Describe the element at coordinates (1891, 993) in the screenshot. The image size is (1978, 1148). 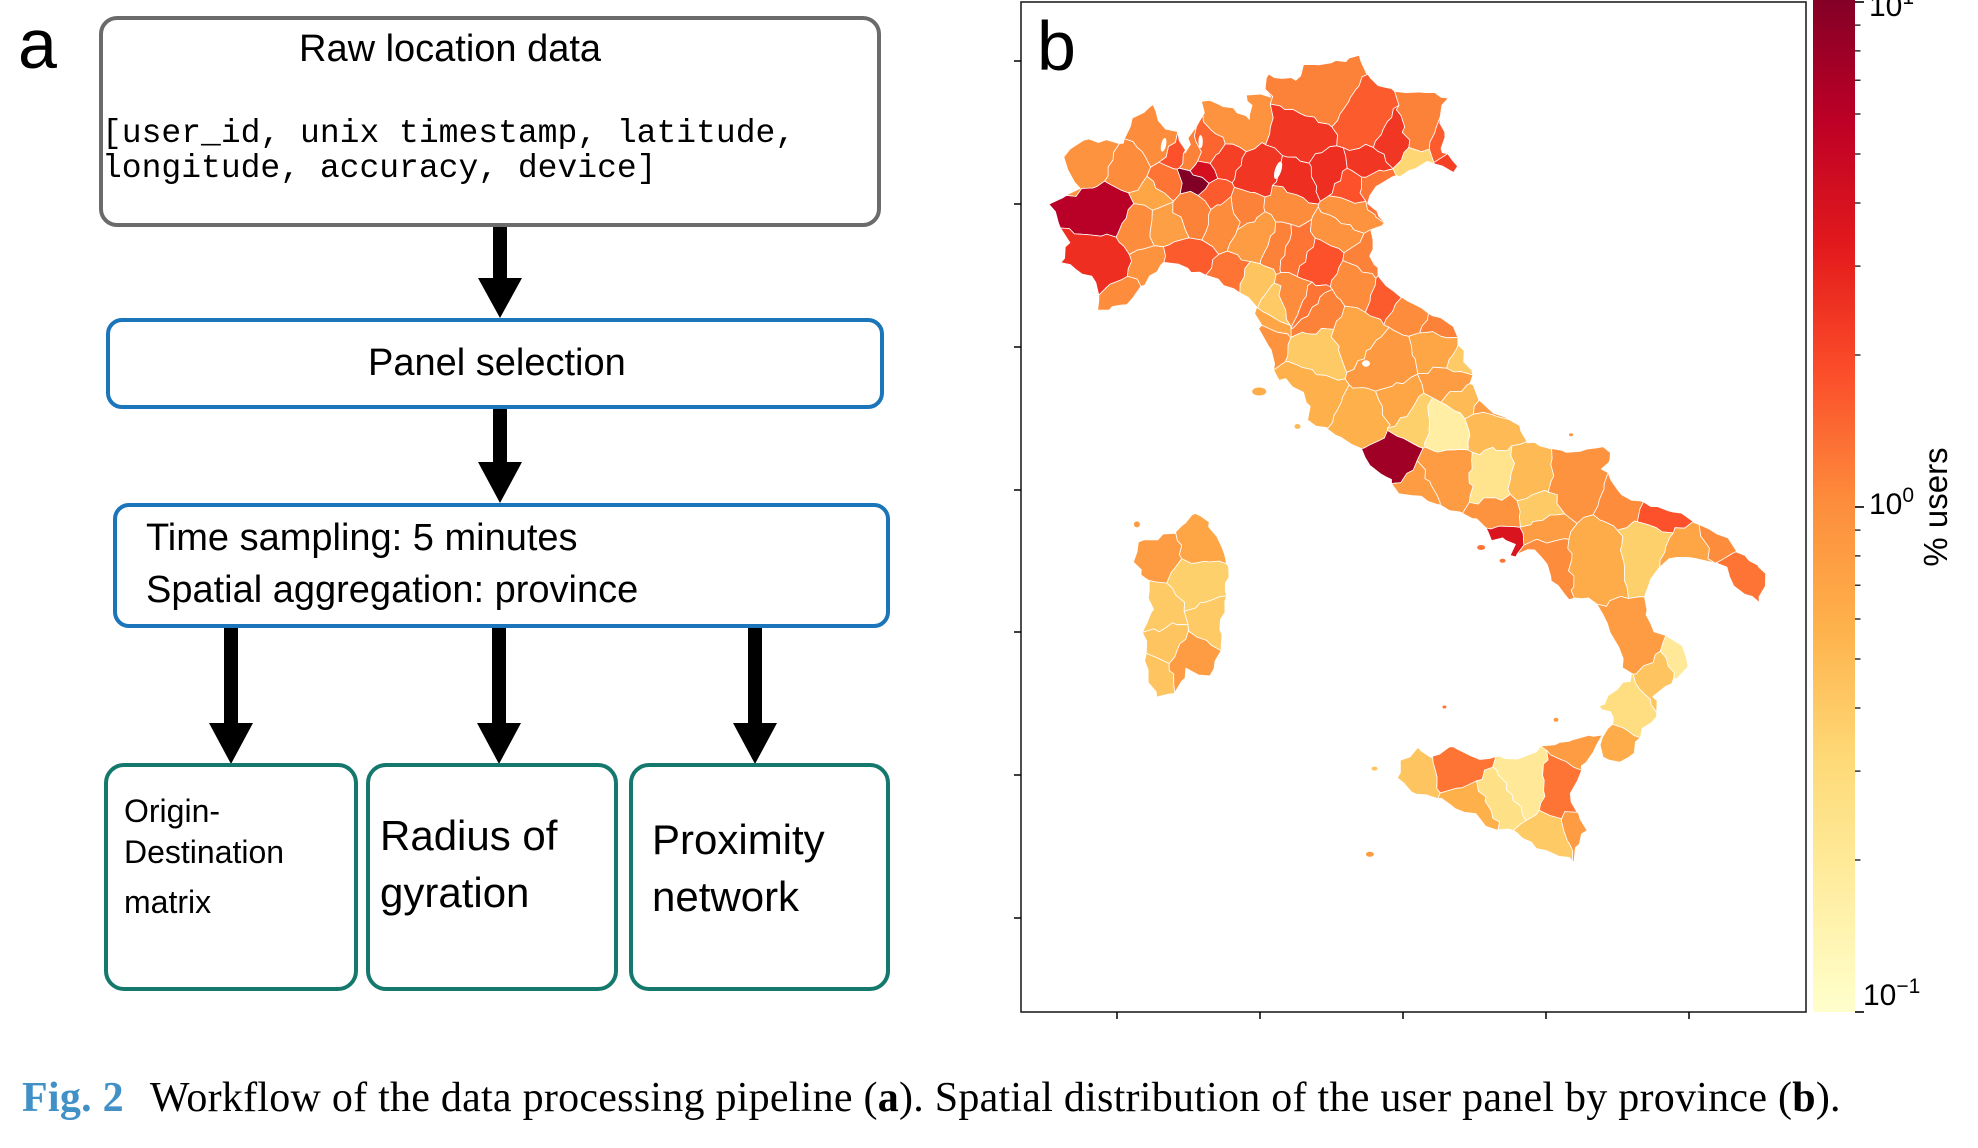
I see `svg-text: 10−1` at that location.